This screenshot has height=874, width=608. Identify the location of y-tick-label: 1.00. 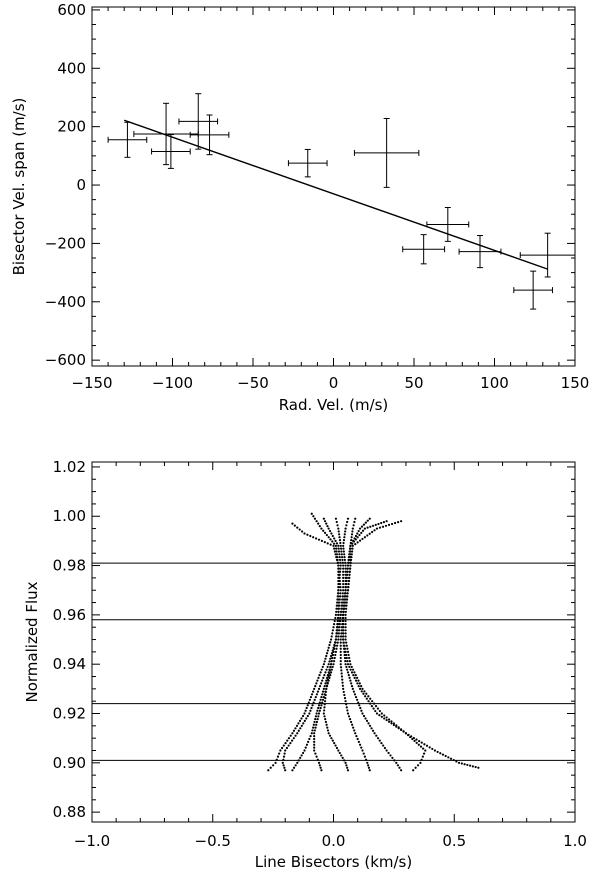
(69, 516).